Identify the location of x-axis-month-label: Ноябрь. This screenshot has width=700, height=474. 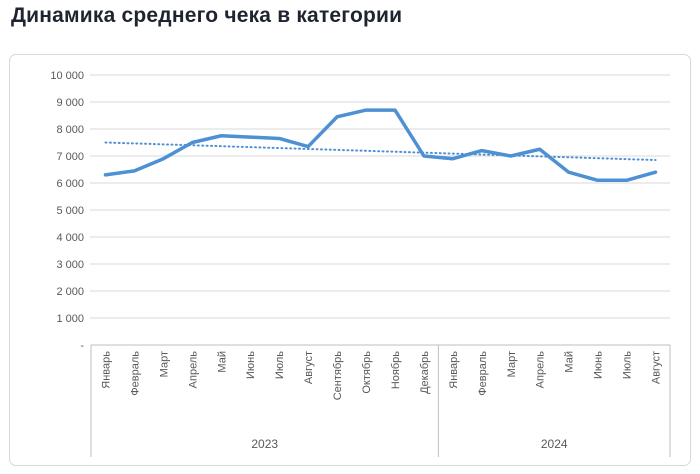
(396, 370).